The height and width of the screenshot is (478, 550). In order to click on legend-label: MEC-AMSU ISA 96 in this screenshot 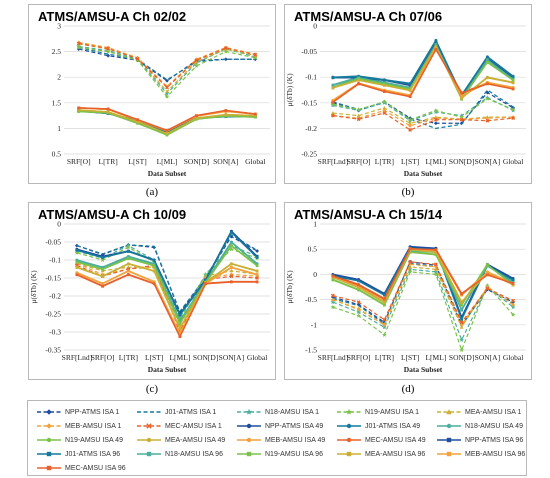, I will do `click(95, 468)`.